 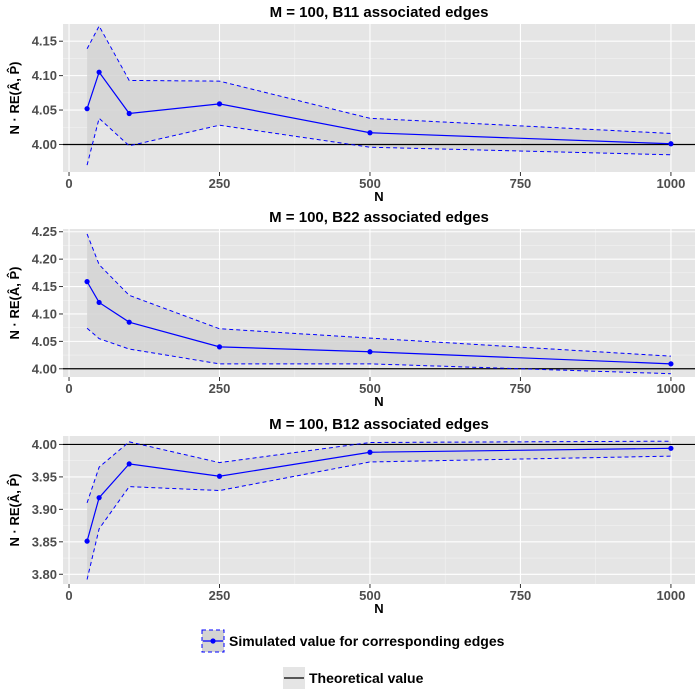 What do you see at coordinates (44, 259) in the screenshot?
I see `y-tick-label: 4.20` at bounding box center [44, 259].